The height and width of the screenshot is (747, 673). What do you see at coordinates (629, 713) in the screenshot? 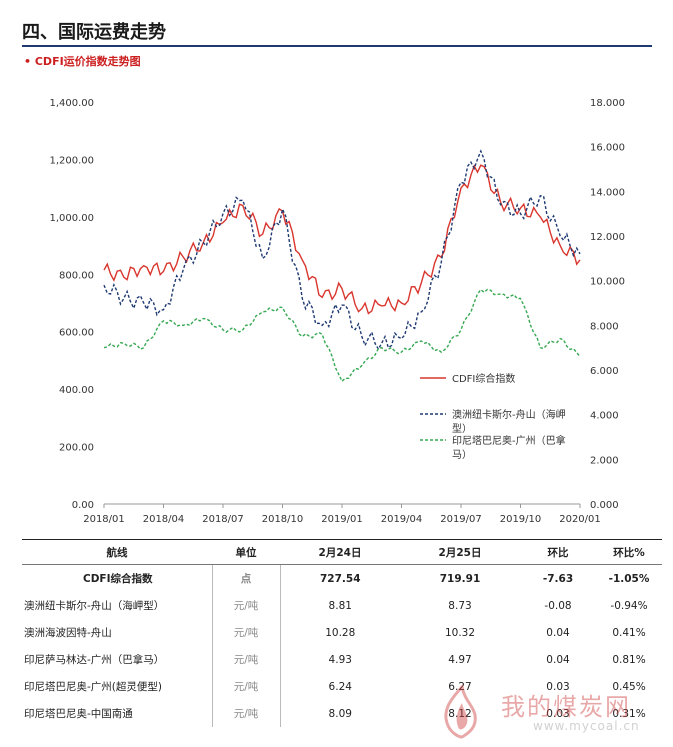
I see `change-pct-cell: 0.31%` at bounding box center [629, 713].